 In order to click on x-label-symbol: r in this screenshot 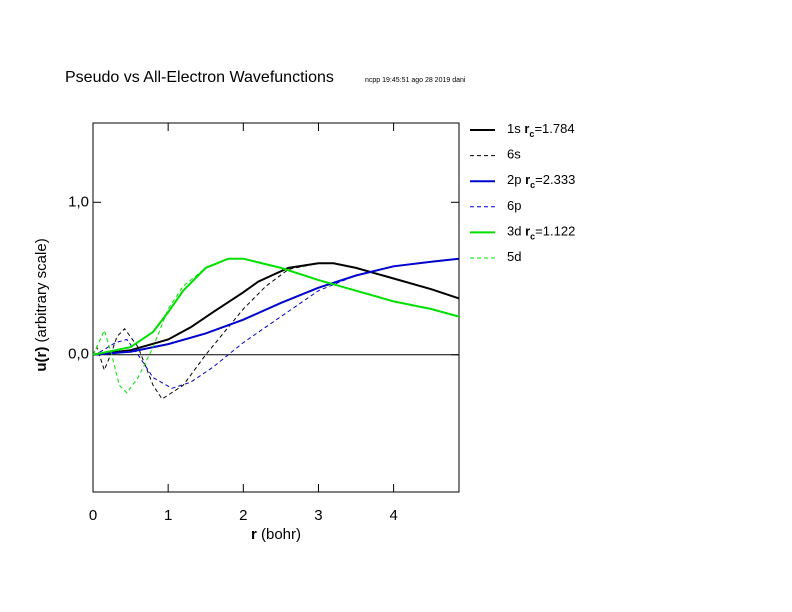, I will do `click(254, 534)`.